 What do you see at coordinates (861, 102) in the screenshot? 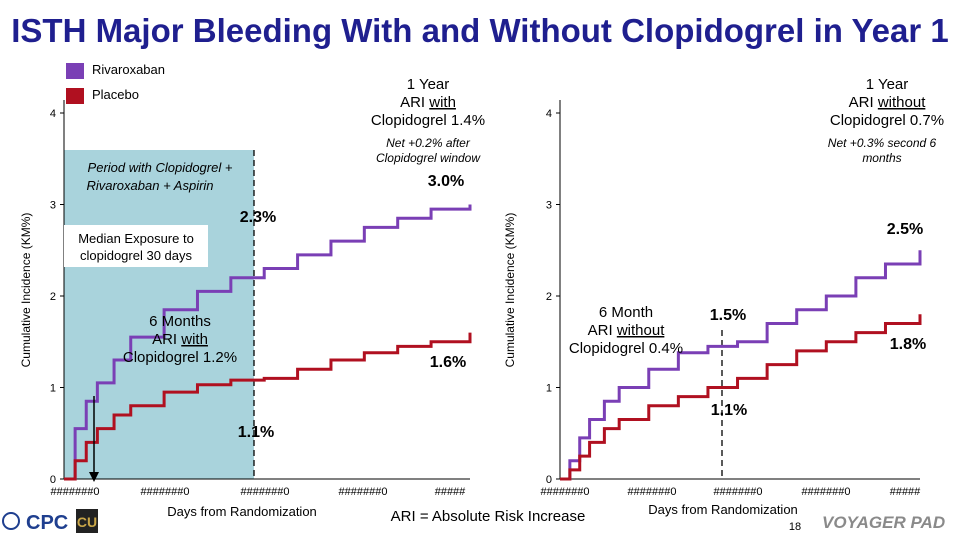
I see `one-year-ari-word-right: ARI` at bounding box center [861, 102].